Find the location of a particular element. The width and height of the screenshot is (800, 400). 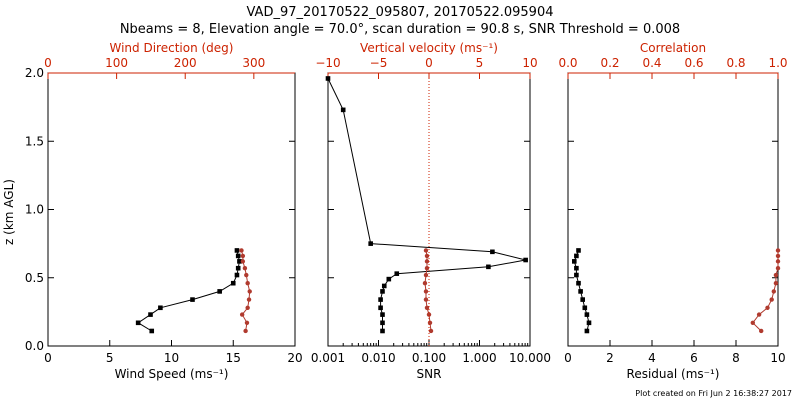

title-line-1: VAD_97_20170522_095807, 20170522.095904 is located at coordinates (400, 12).